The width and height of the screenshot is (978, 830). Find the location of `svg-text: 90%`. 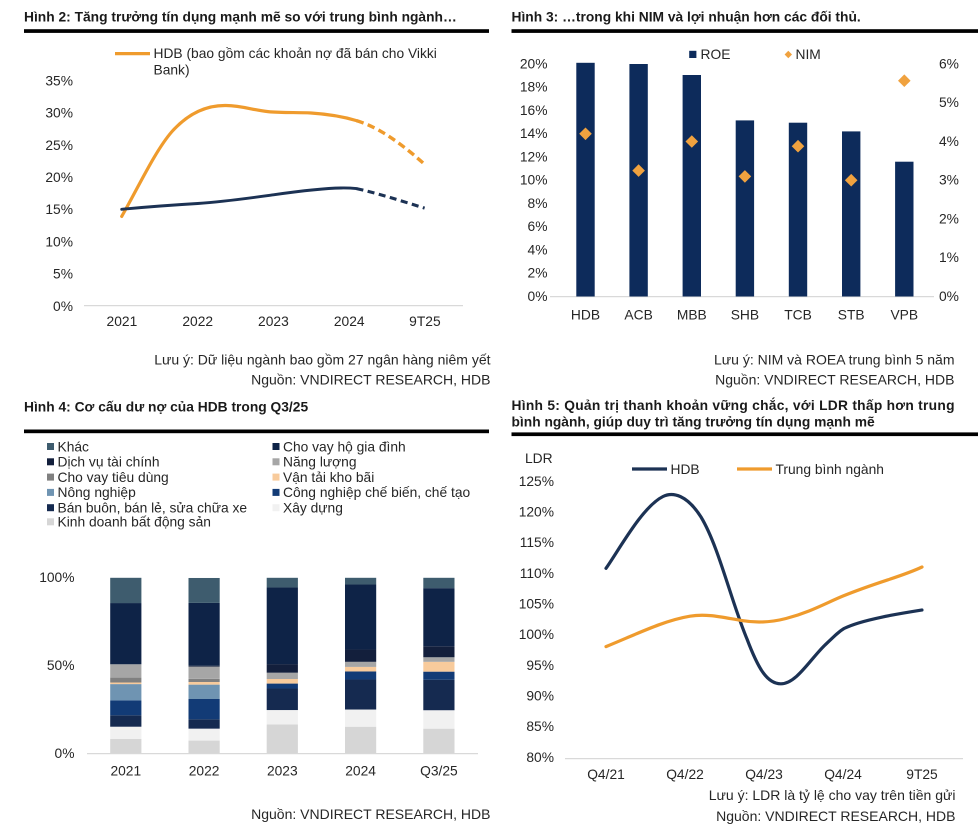

svg-text: 90% is located at coordinates (540, 696).